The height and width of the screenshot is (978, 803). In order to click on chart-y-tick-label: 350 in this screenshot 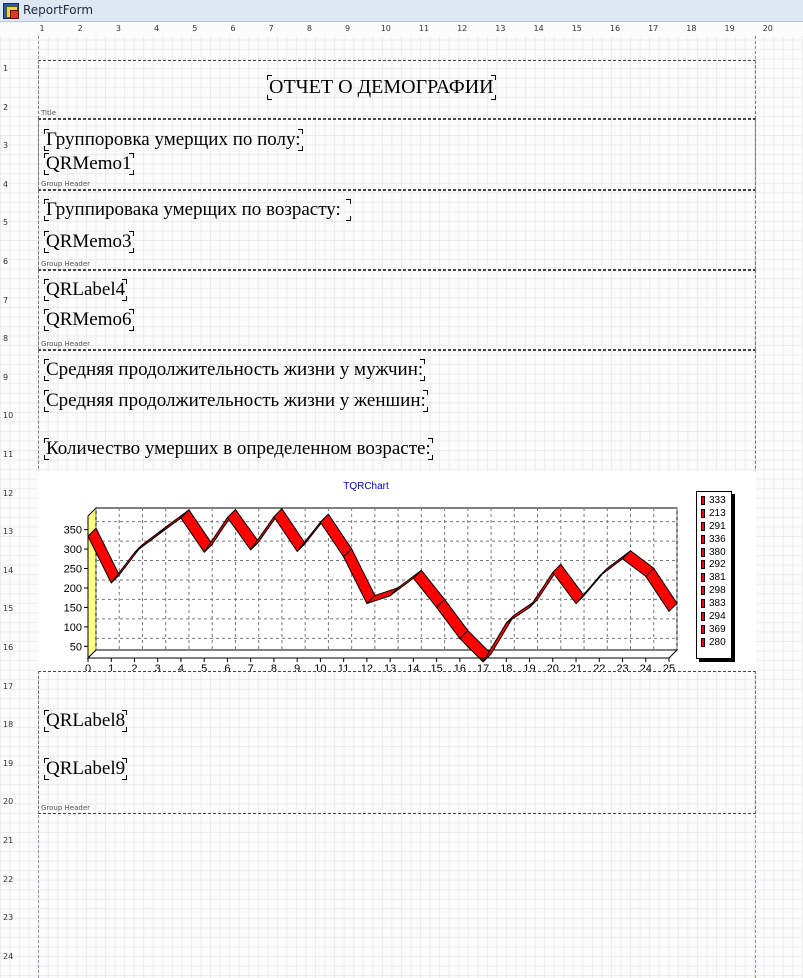, I will do `click(73, 531)`.